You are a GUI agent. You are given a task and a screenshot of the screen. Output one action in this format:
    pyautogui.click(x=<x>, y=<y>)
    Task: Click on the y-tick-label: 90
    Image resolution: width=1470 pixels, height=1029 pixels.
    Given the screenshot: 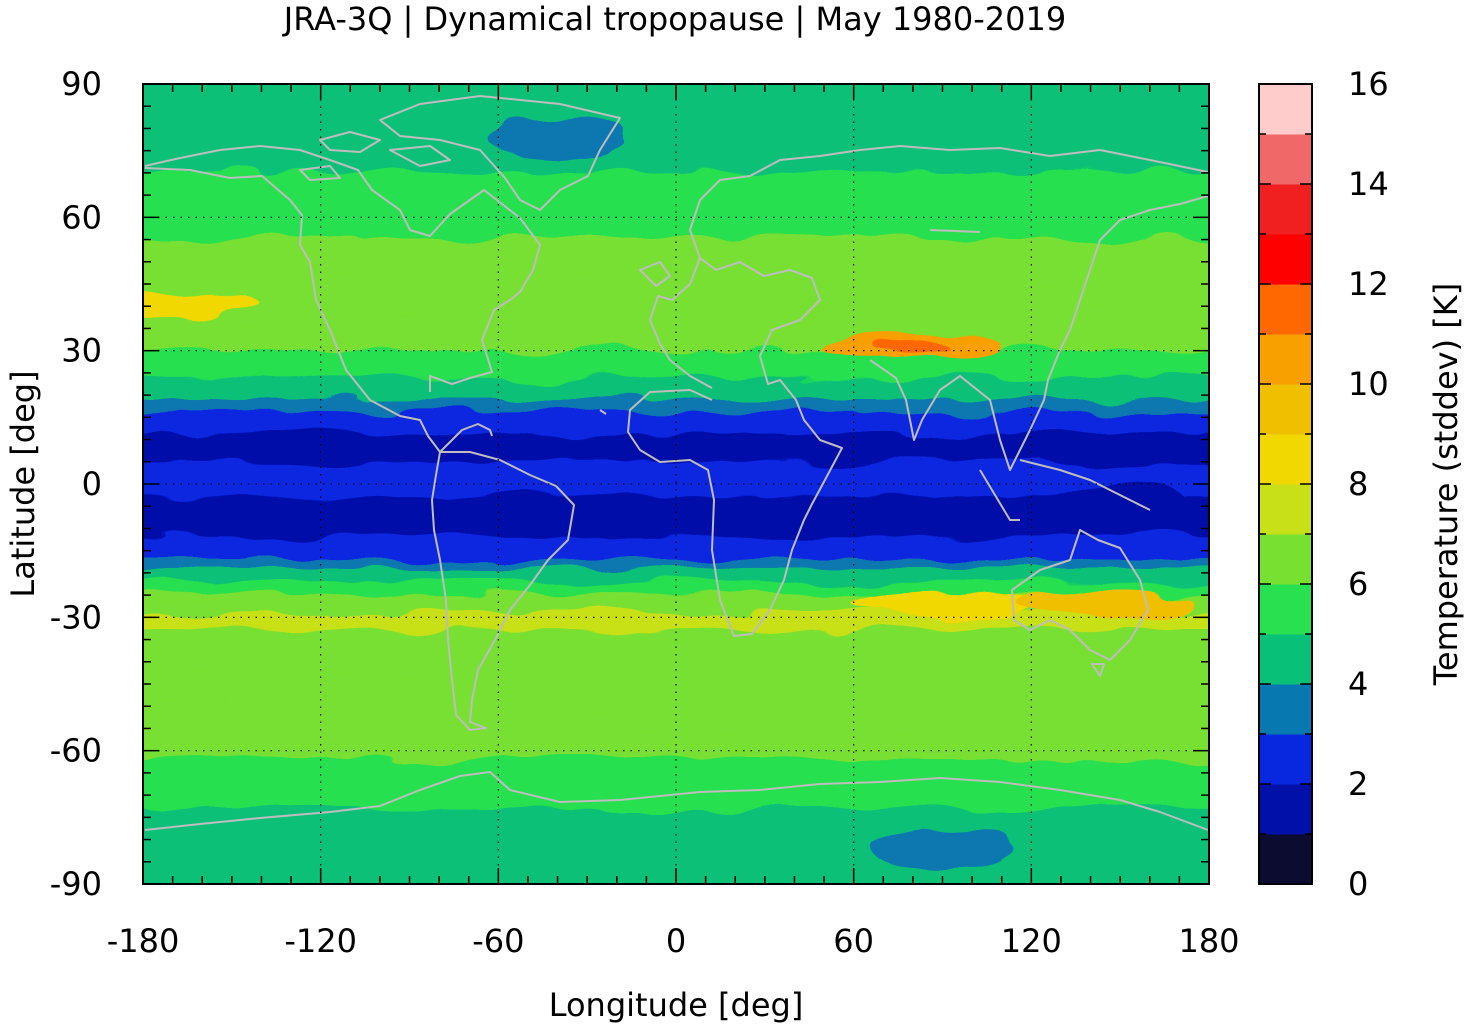 What is the action you would take?
    pyautogui.click(x=81, y=84)
    